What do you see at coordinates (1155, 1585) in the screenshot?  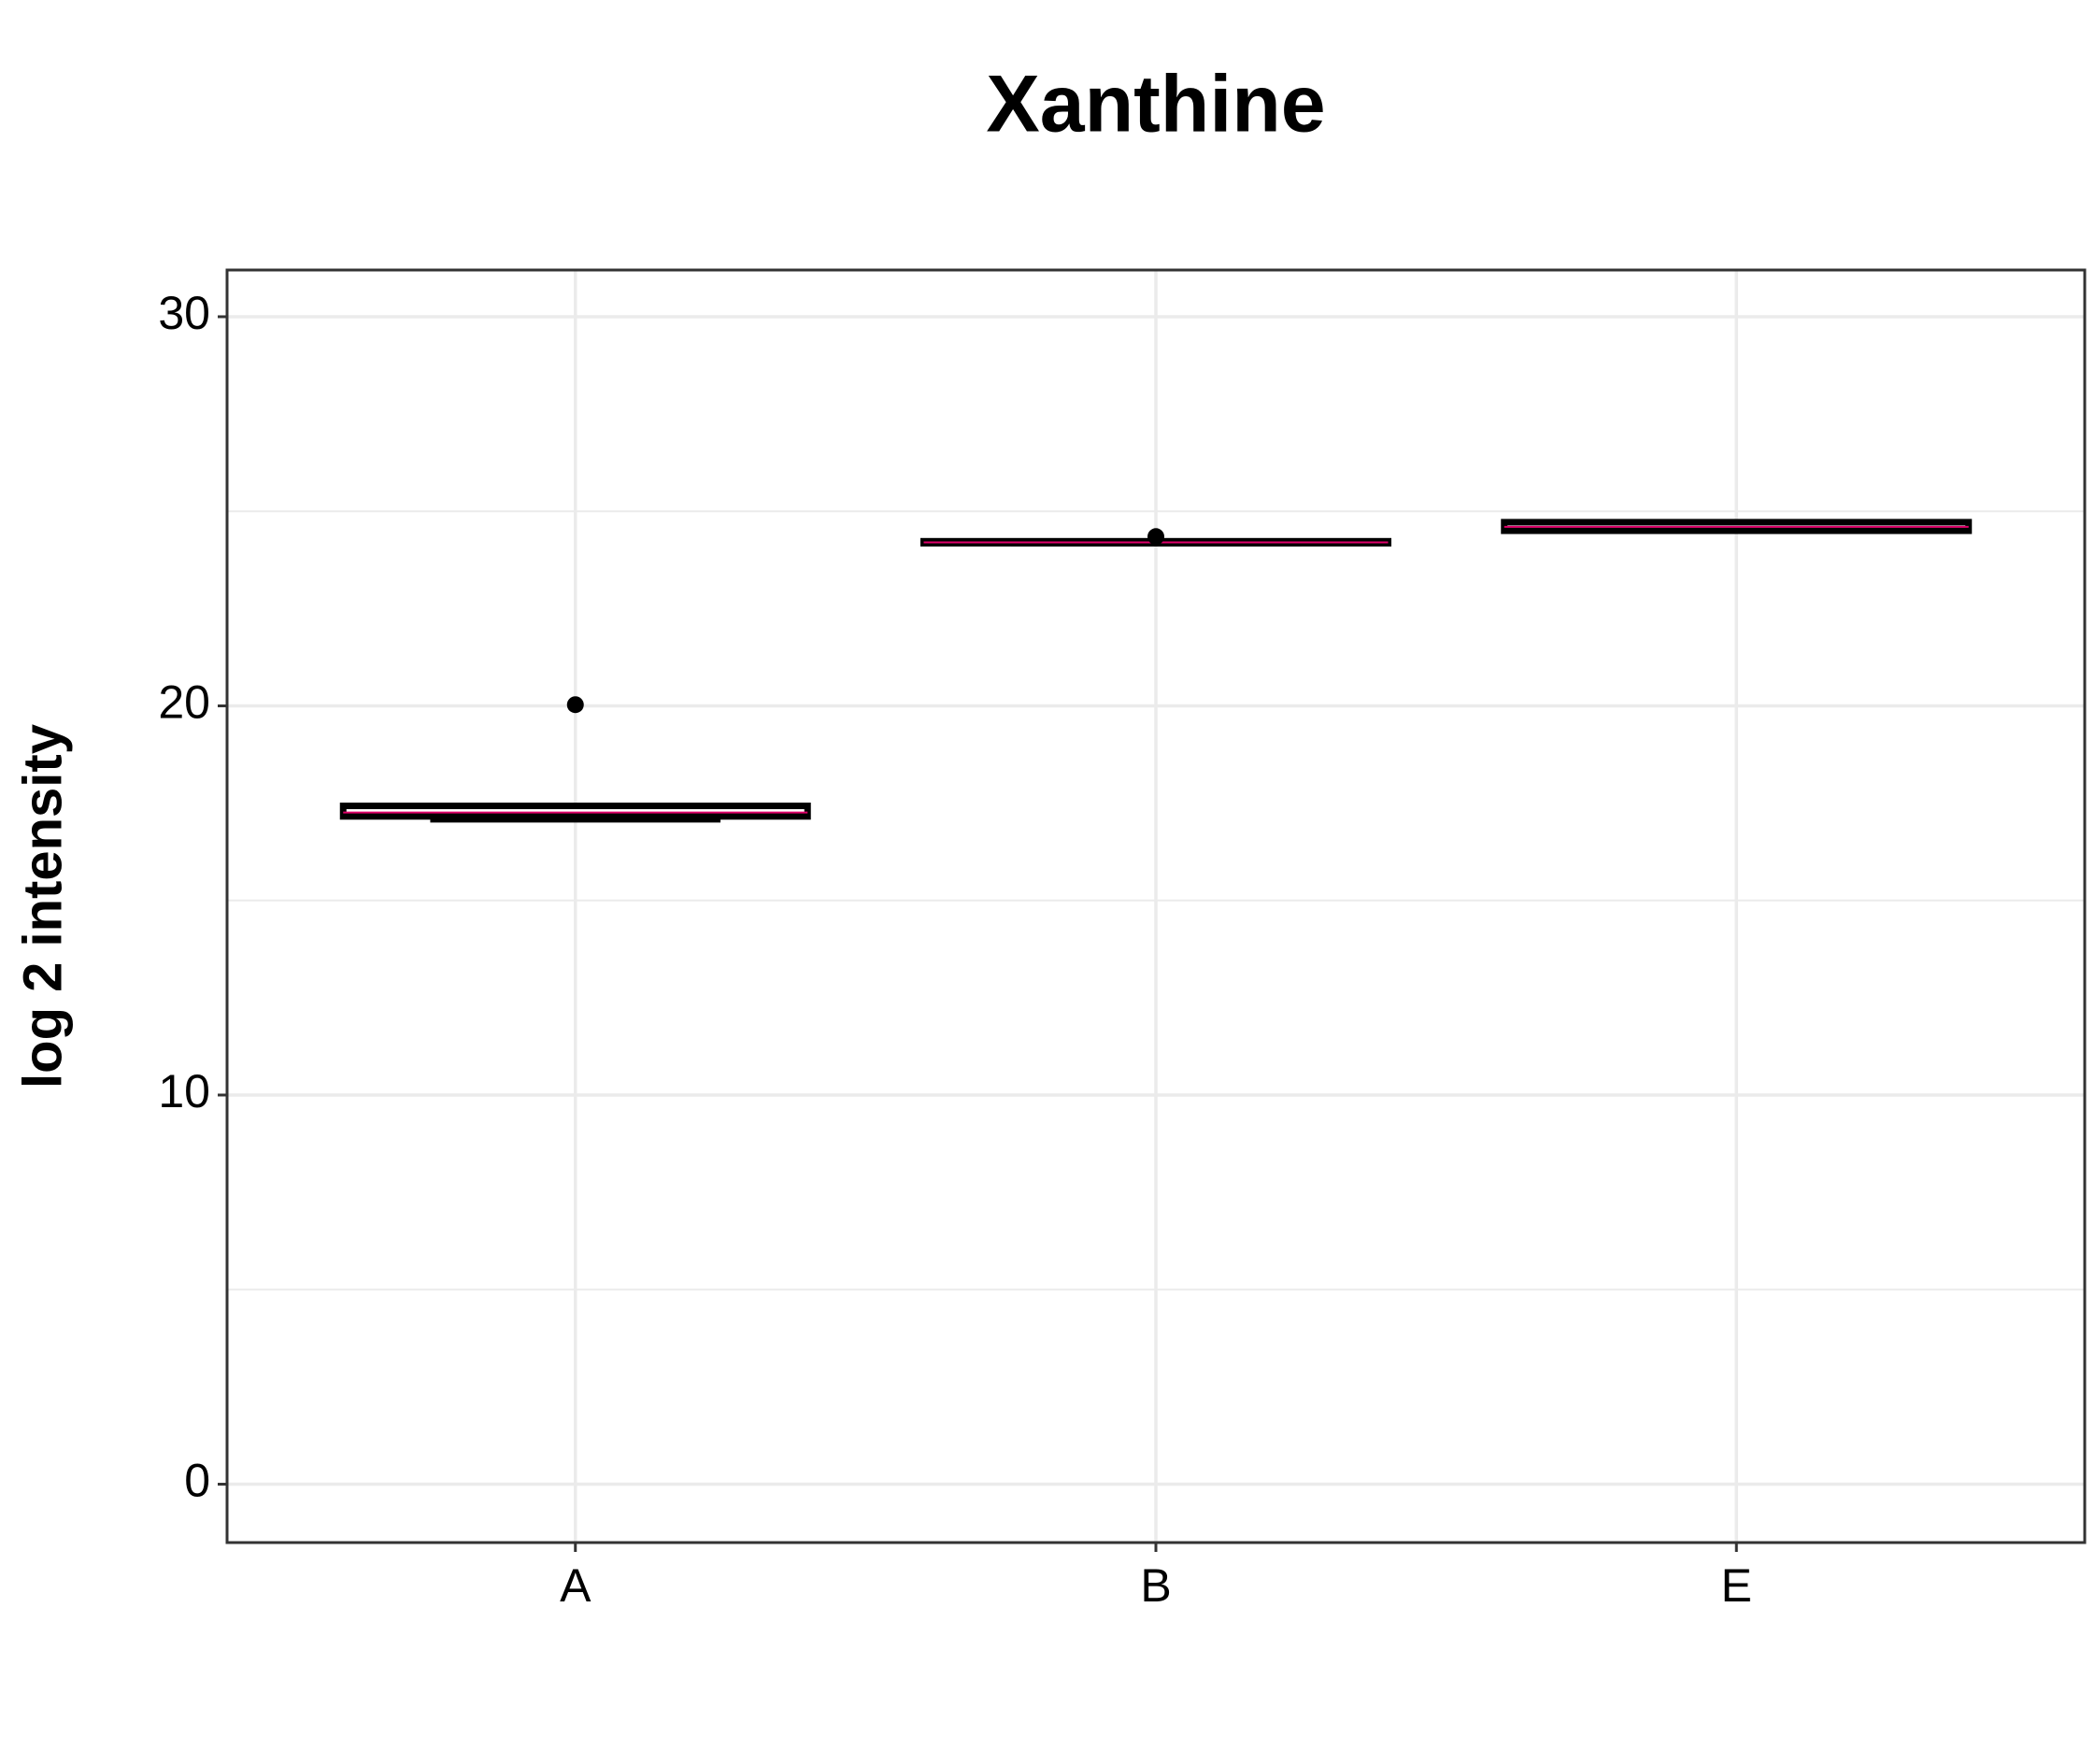 I see `x-tick-label: B` at bounding box center [1155, 1585].